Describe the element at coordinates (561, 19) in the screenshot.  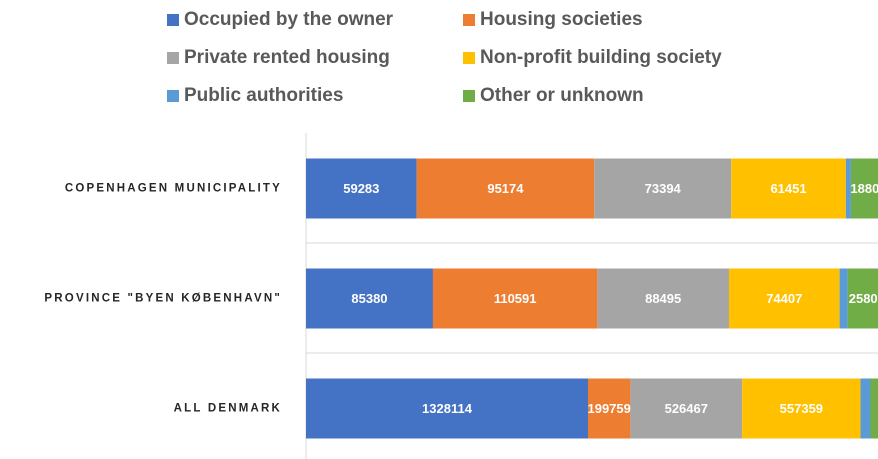
I see `legend-label: Housing societies` at that location.